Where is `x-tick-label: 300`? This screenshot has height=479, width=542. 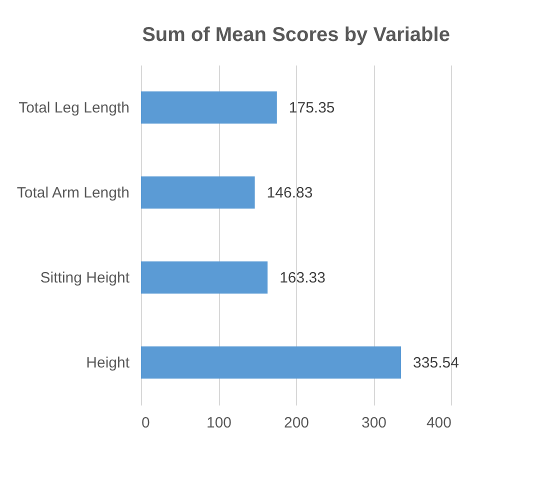
x-tick-label: 300 is located at coordinates (374, 423).